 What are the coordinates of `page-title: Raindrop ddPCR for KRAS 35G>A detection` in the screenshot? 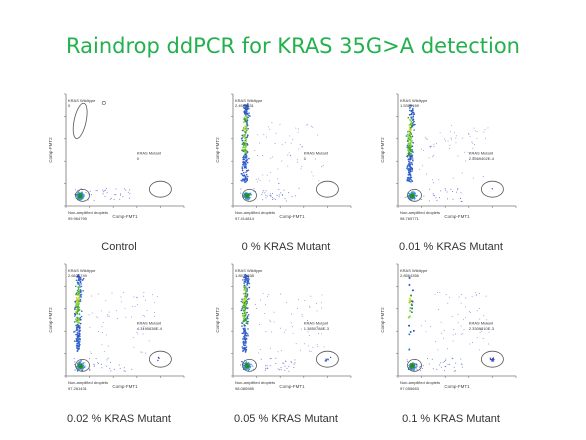 It's located at (293, 46).